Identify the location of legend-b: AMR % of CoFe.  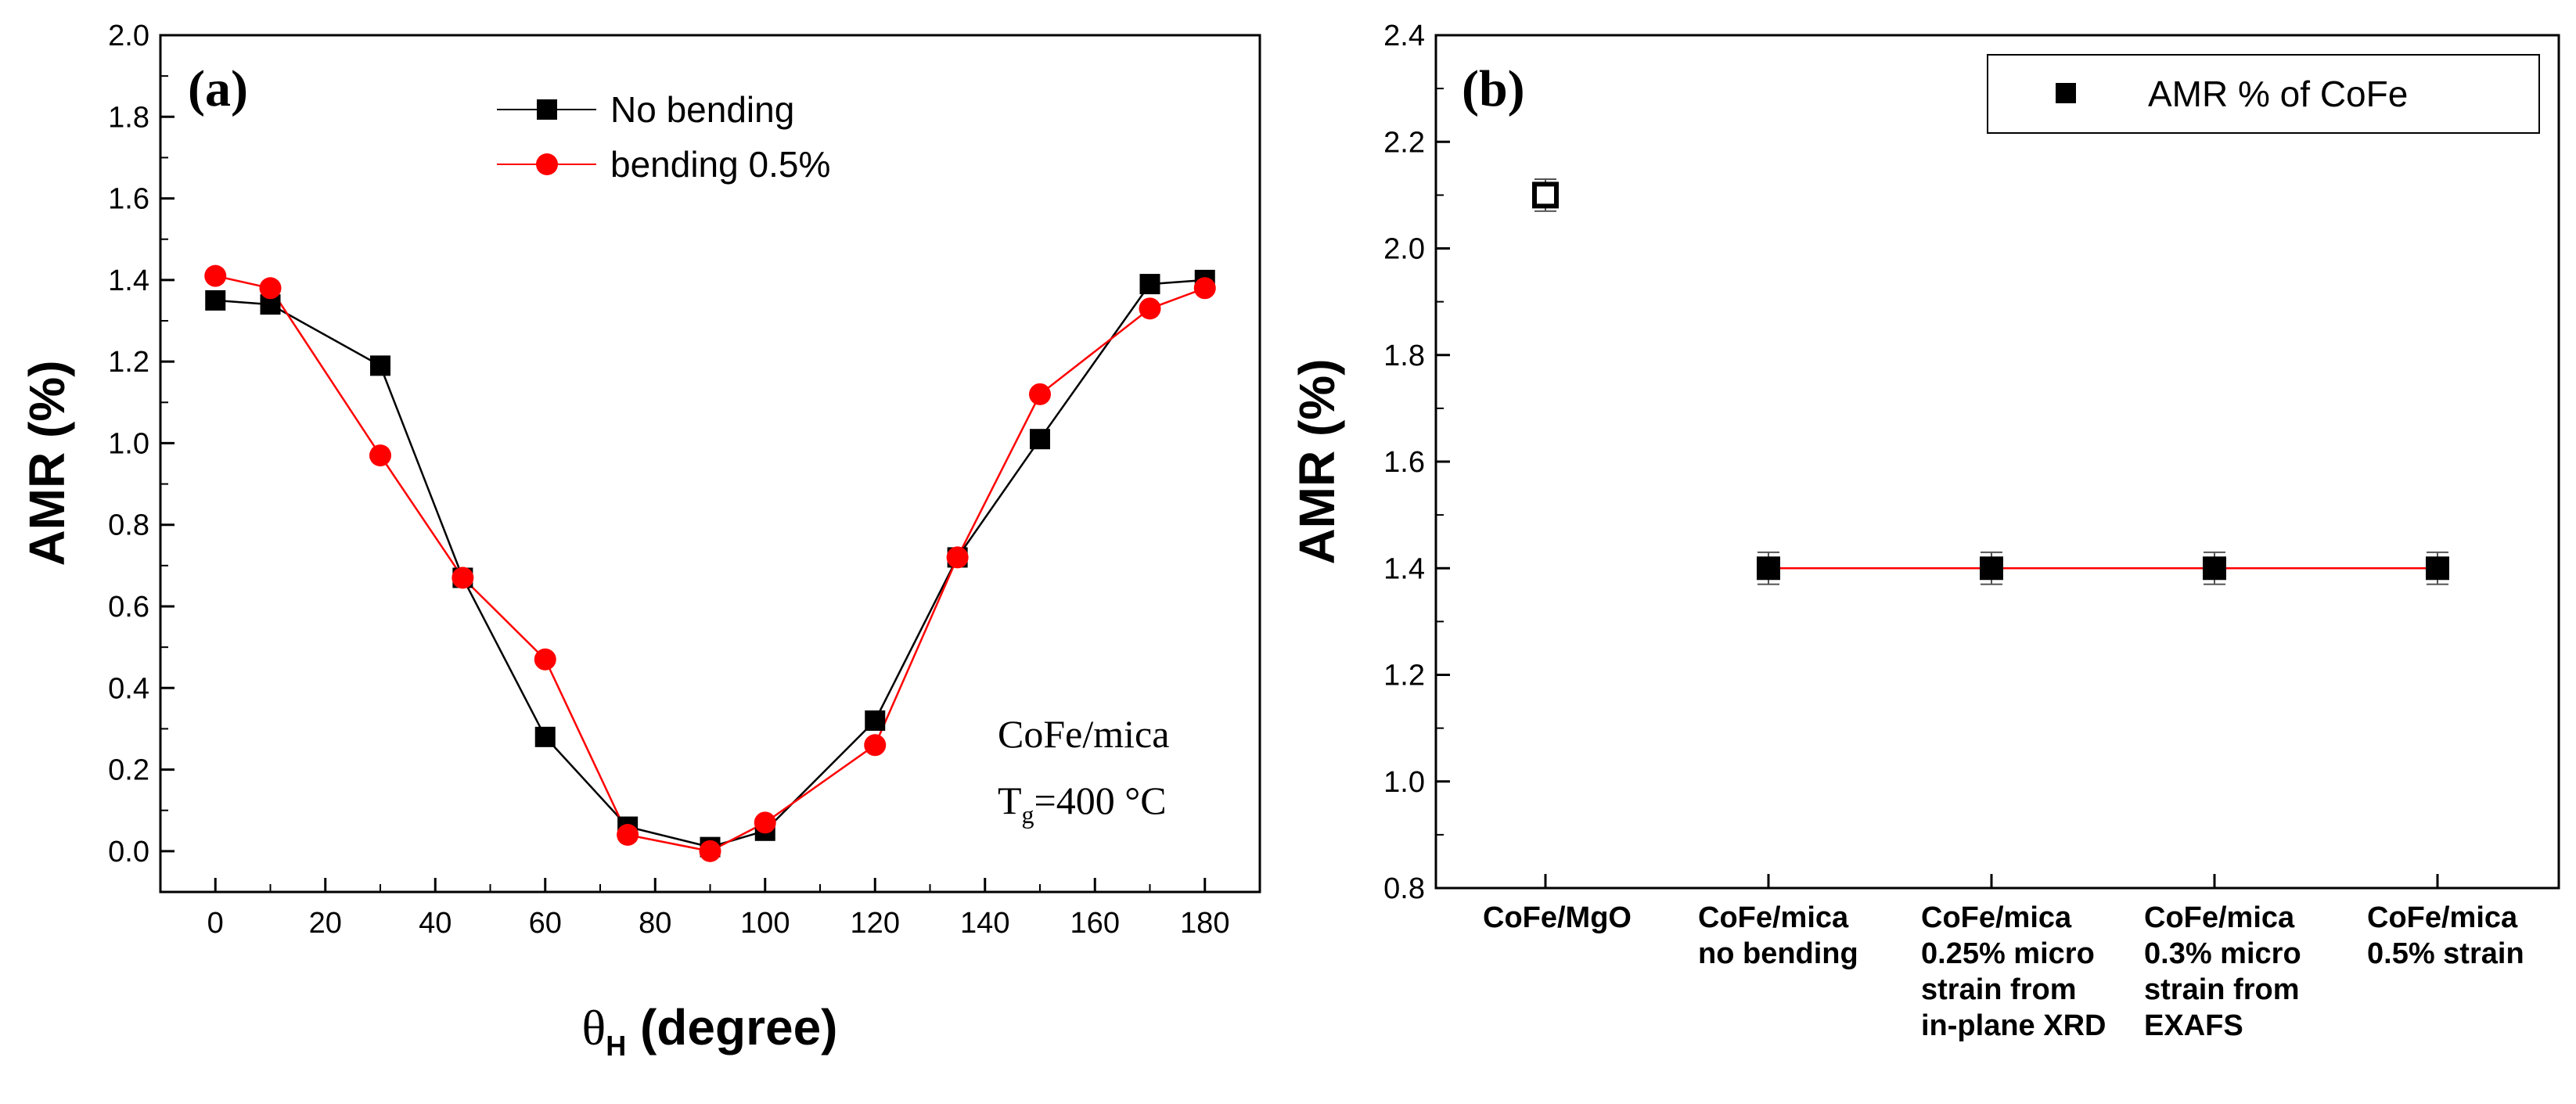
(2263, 94).